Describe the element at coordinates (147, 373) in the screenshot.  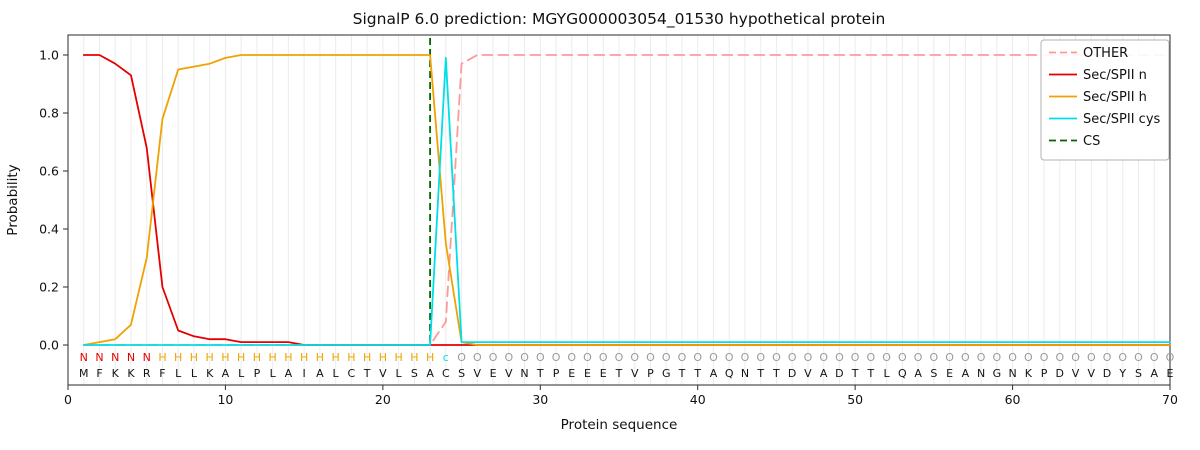
I see `residue-letter: R` at that location.